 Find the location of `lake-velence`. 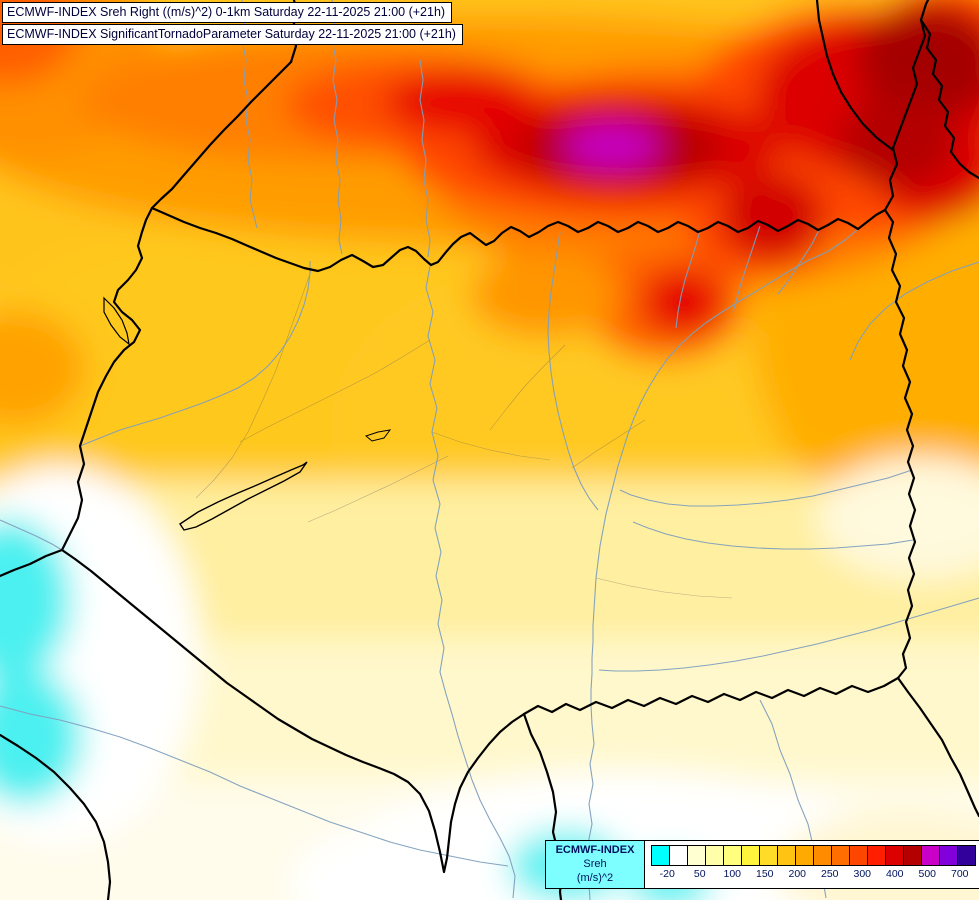

lake-velence is located at coordinates (378, 435).